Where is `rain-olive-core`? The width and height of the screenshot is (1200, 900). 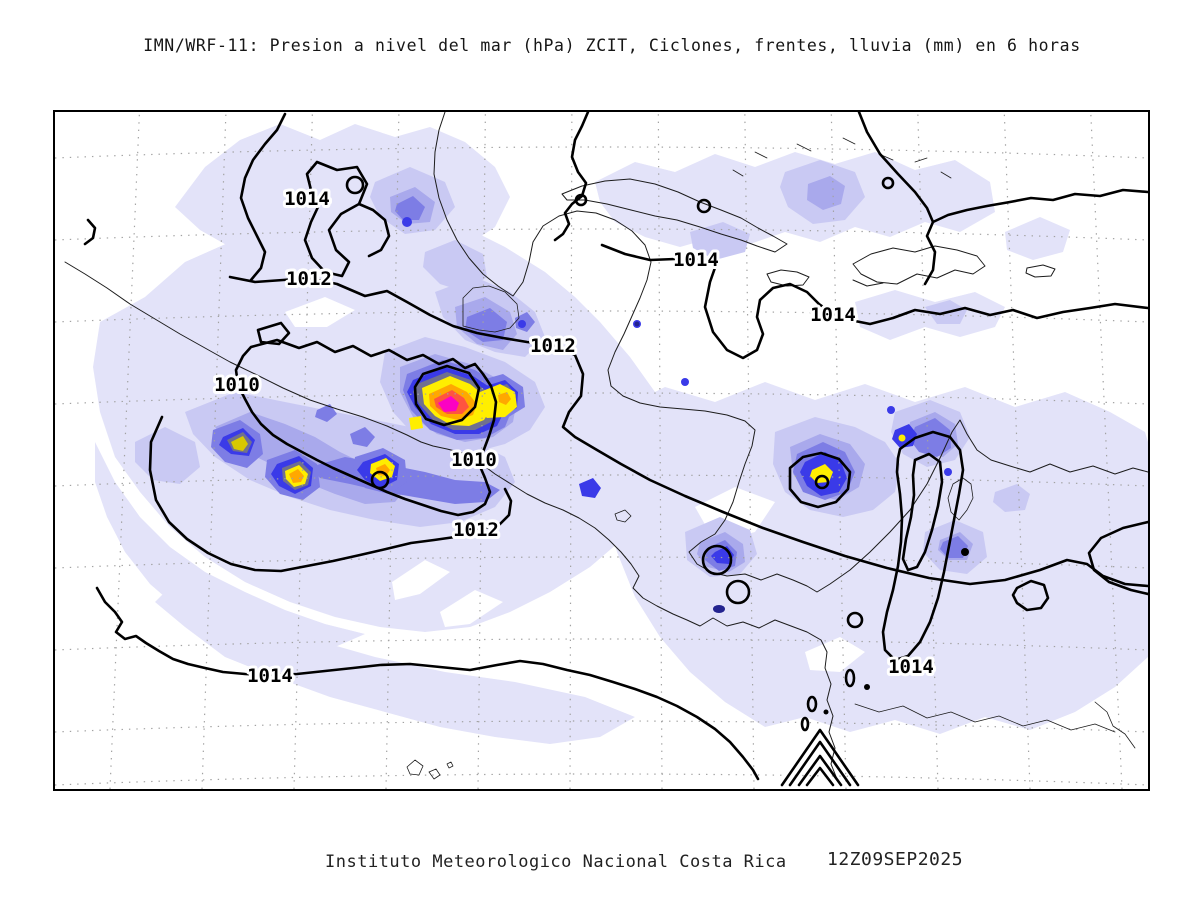 rain-olive-core is located at coordinates (239, 443).